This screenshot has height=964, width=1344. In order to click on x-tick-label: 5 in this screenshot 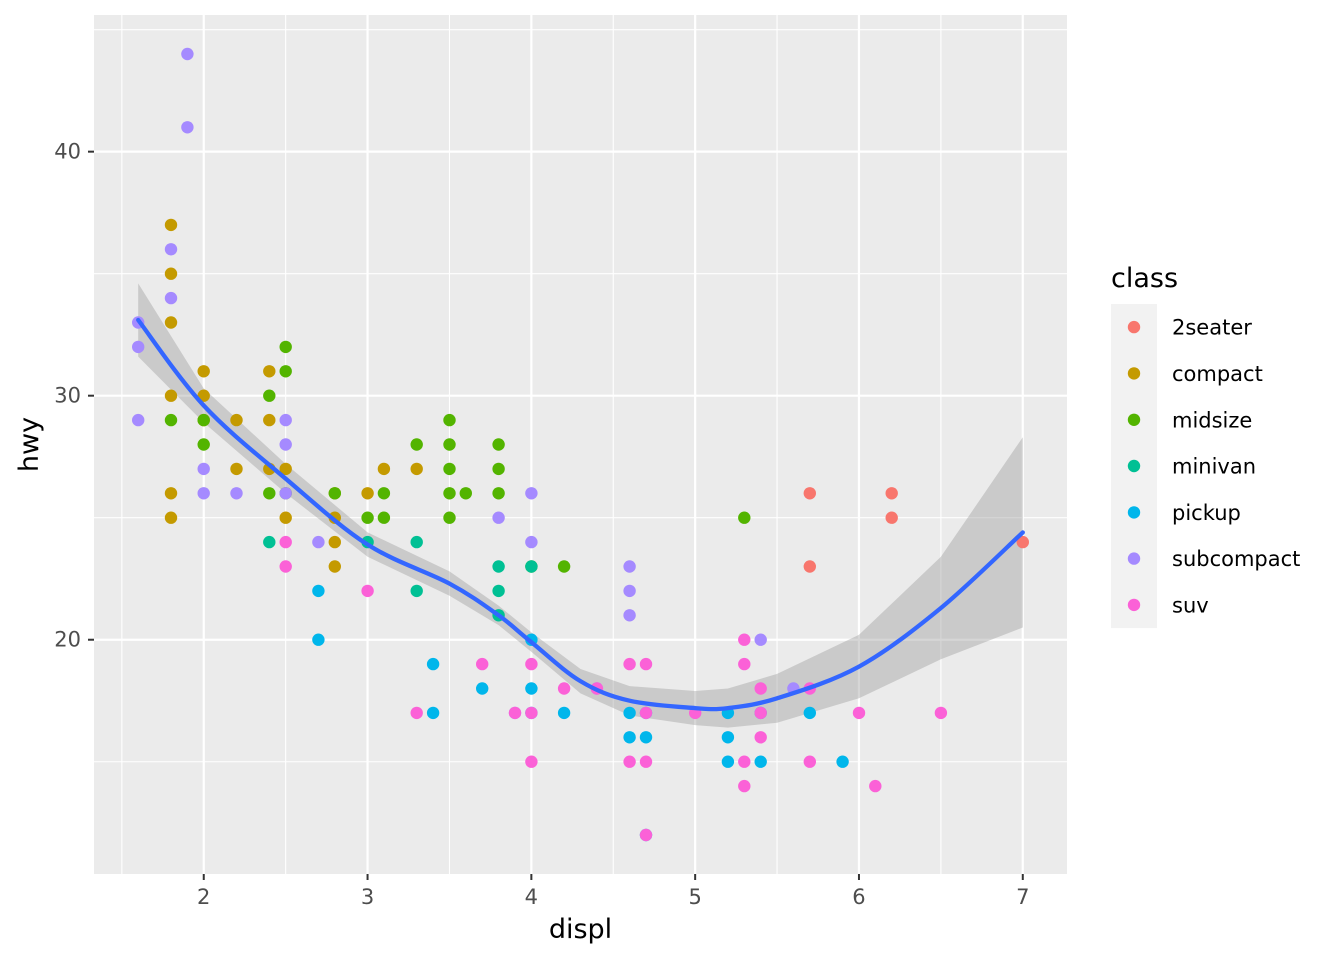, I will do `click(694, 897)`.